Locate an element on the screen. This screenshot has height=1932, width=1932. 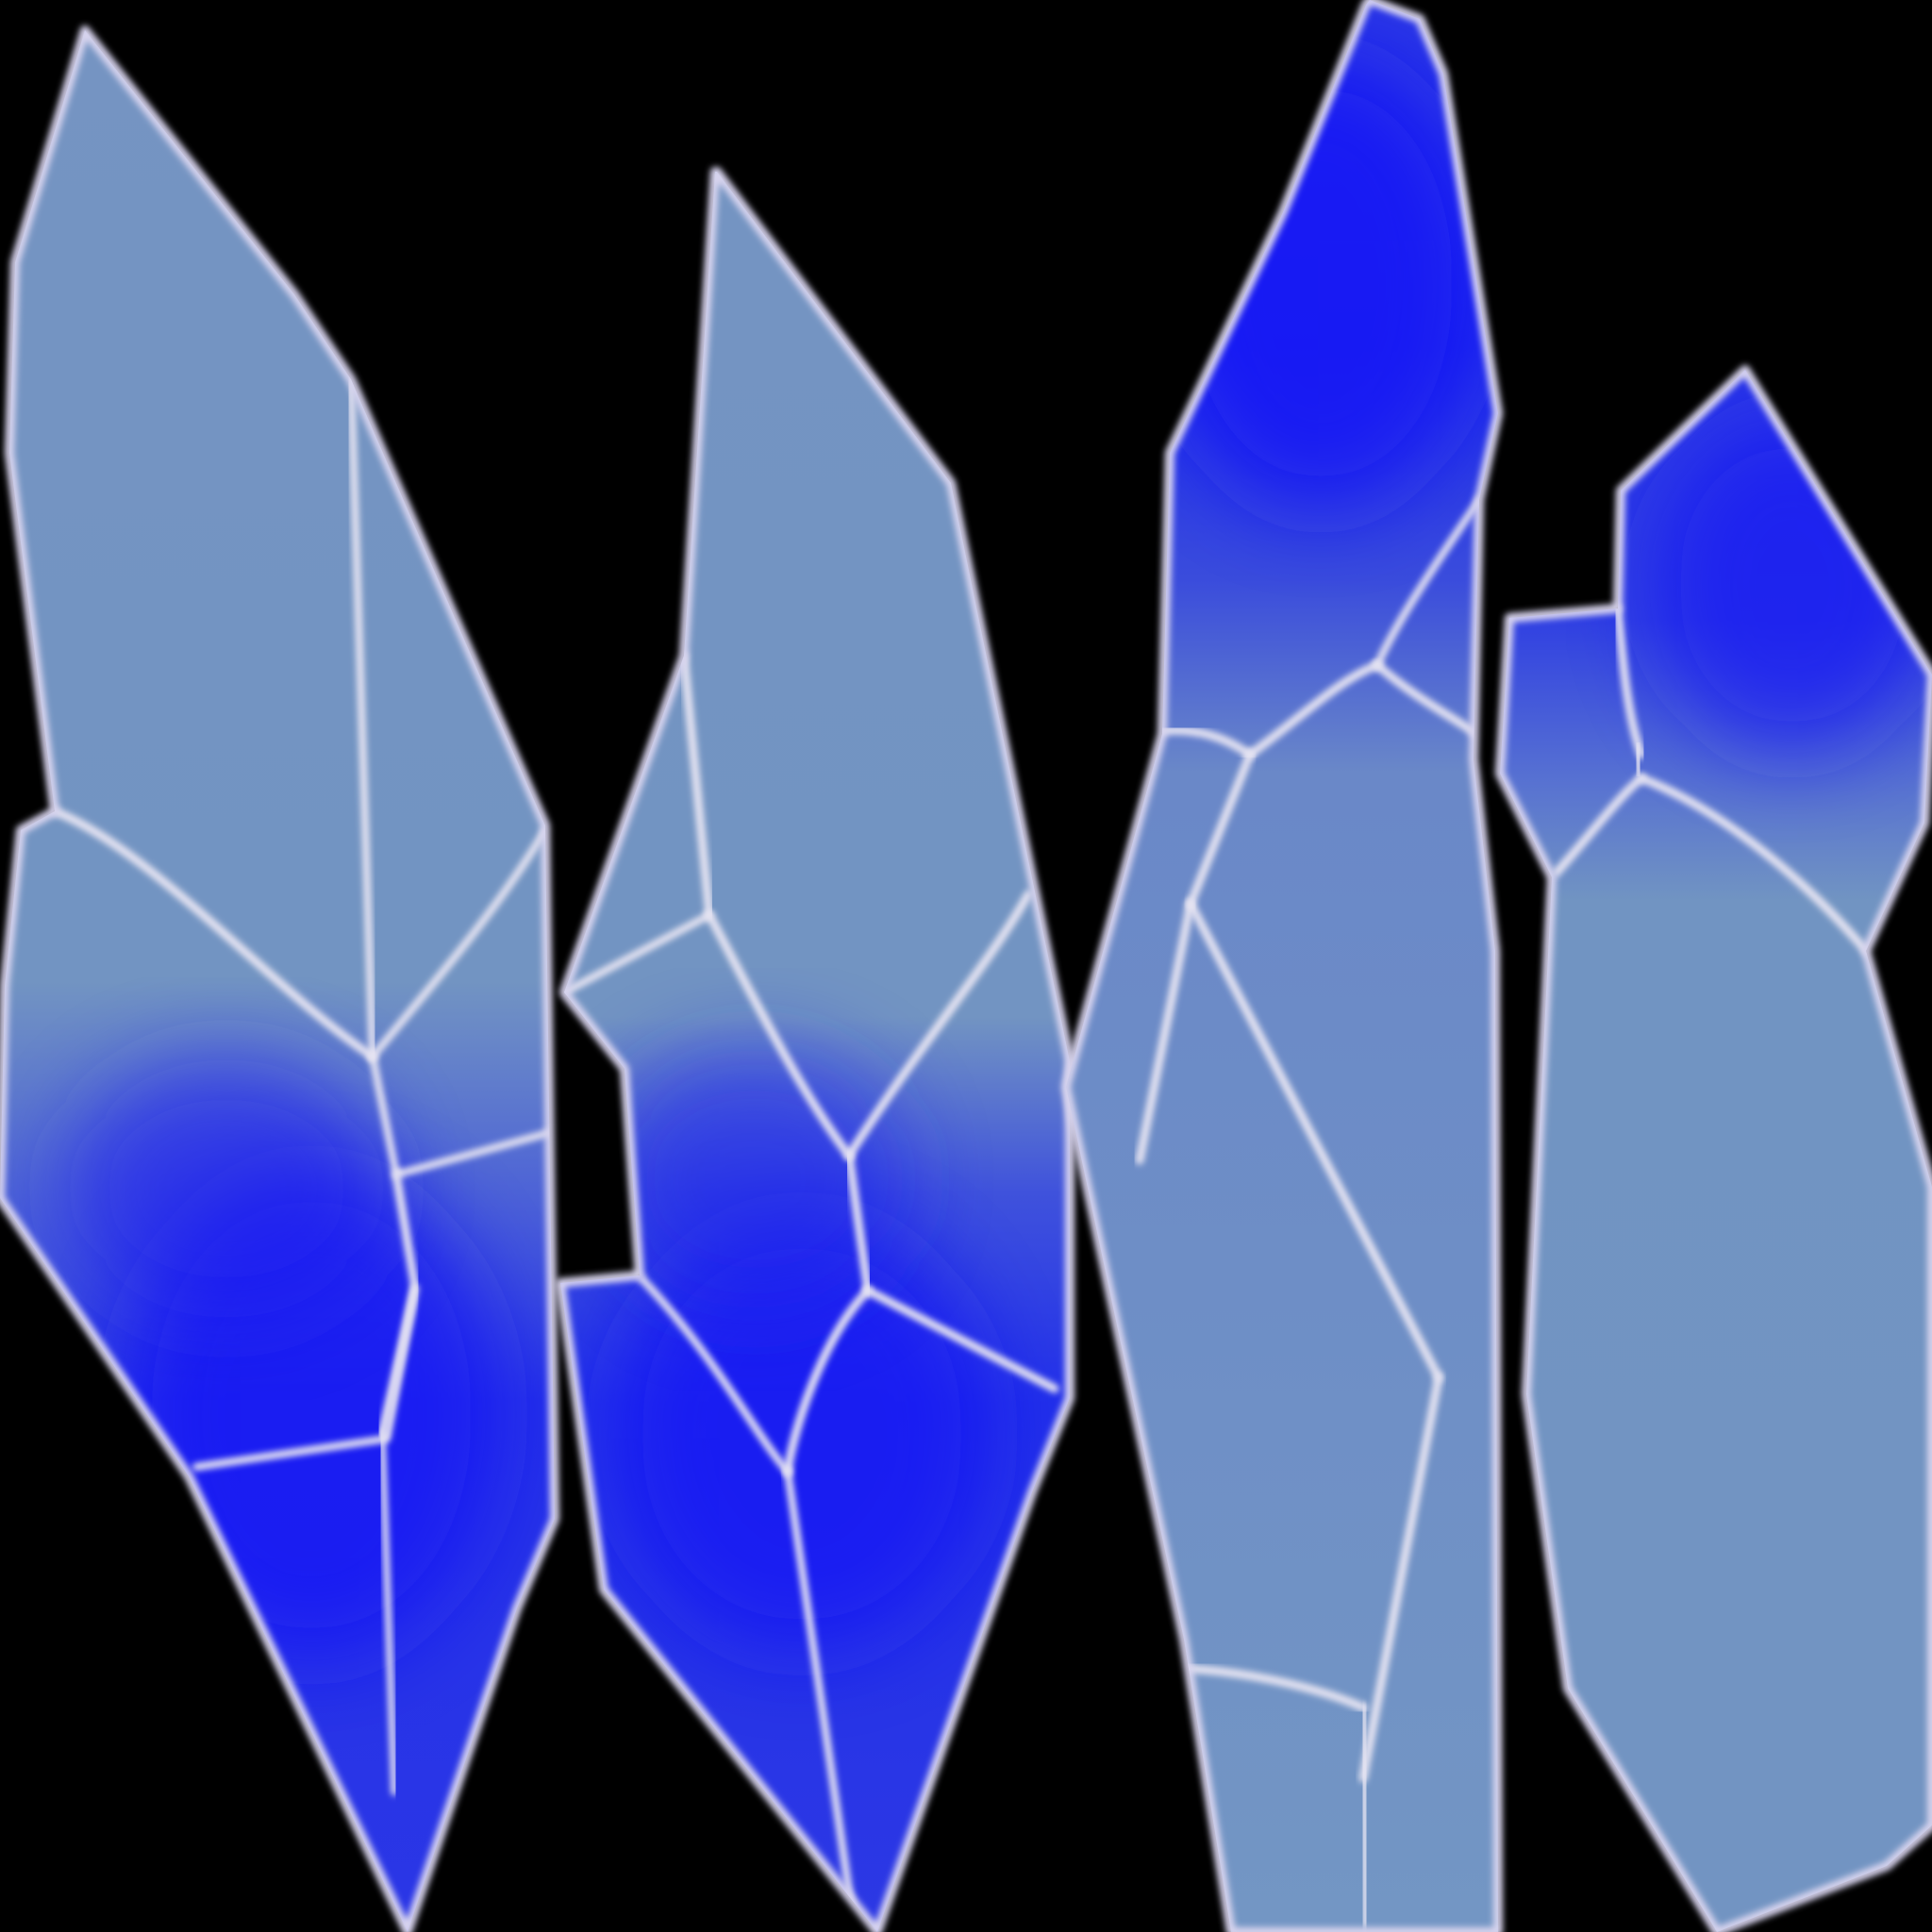
shard-4-deep-glow is located at coordinates (1792, 585).